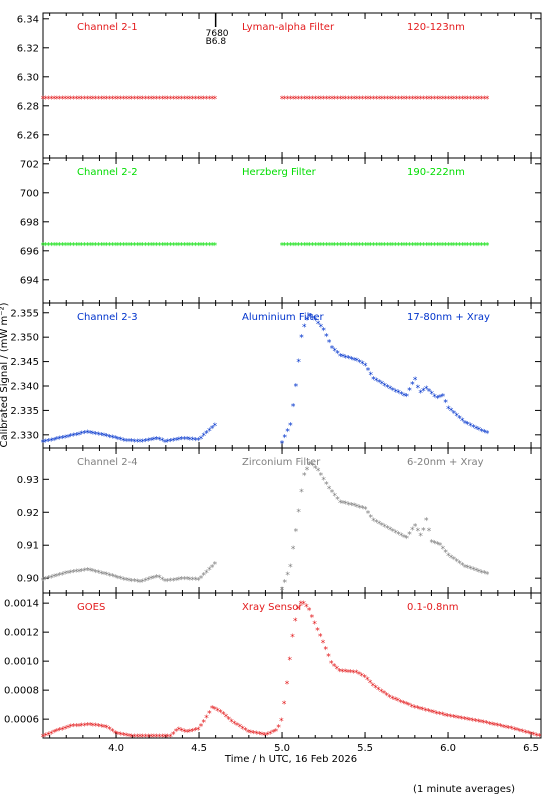 This screenshot has height=800, width=550. Describe the element at coordinates (448, 317) in the screenshot. I see `panel-label-right: 17-80nm + Xray` at that location.